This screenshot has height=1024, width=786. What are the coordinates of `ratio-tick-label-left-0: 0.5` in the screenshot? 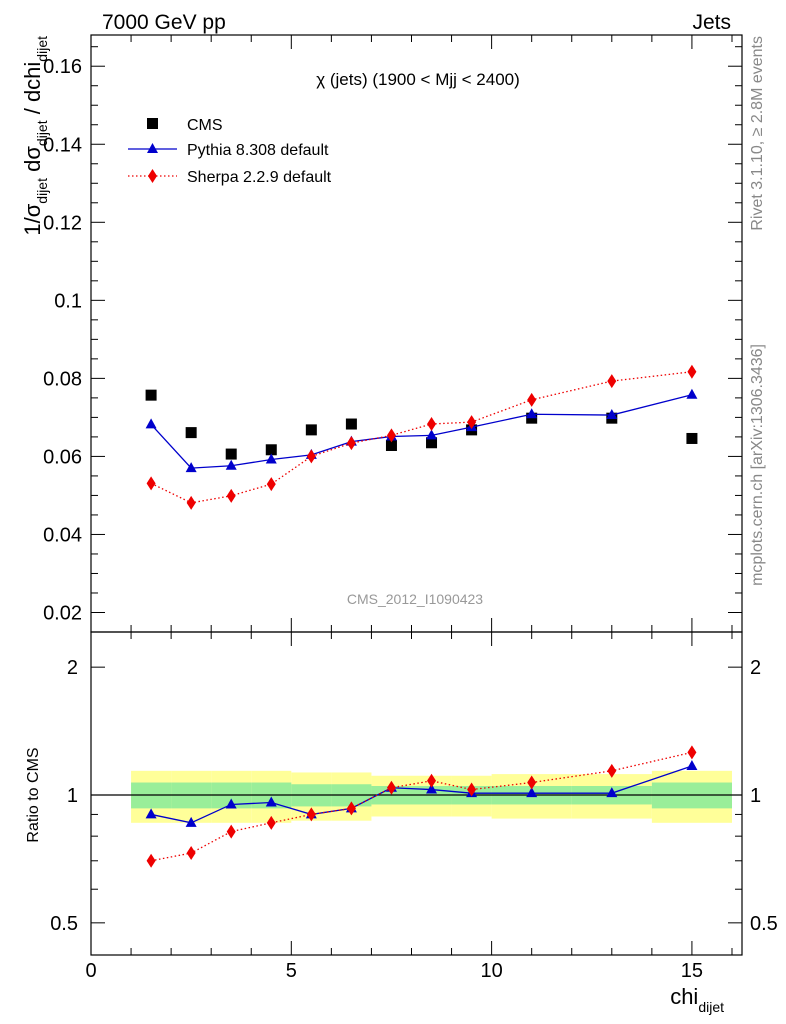 It's located at (64, 924).